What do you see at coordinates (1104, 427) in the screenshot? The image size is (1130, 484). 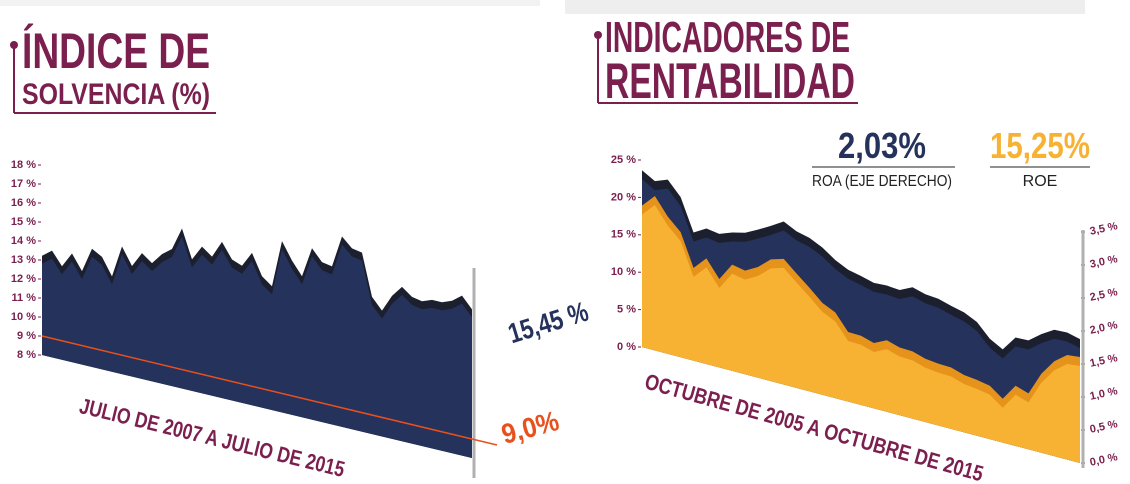 I see `y2-tick-label: 0,5 %` at bounding box center [1104, 427].